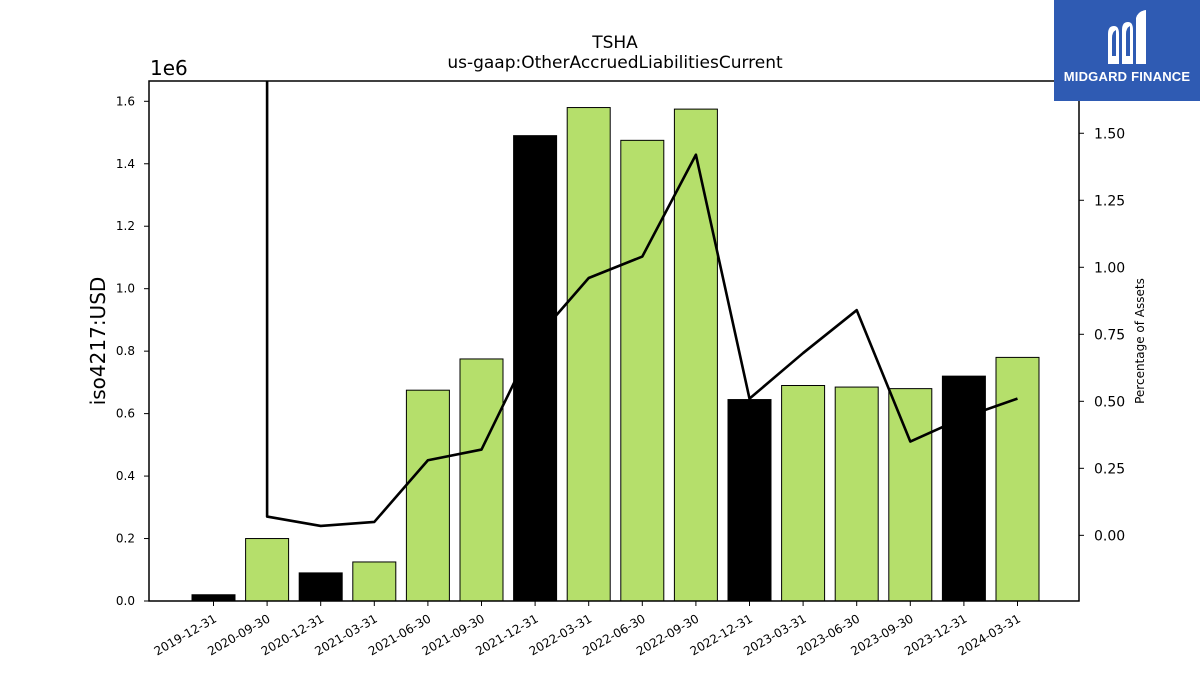 The width and height of the screenshot is (1200, 675). What do you see at coordinates (125, 476) in the screenshot?
I see `y-tick-label: 0.4` at bounding box center [125, 476].